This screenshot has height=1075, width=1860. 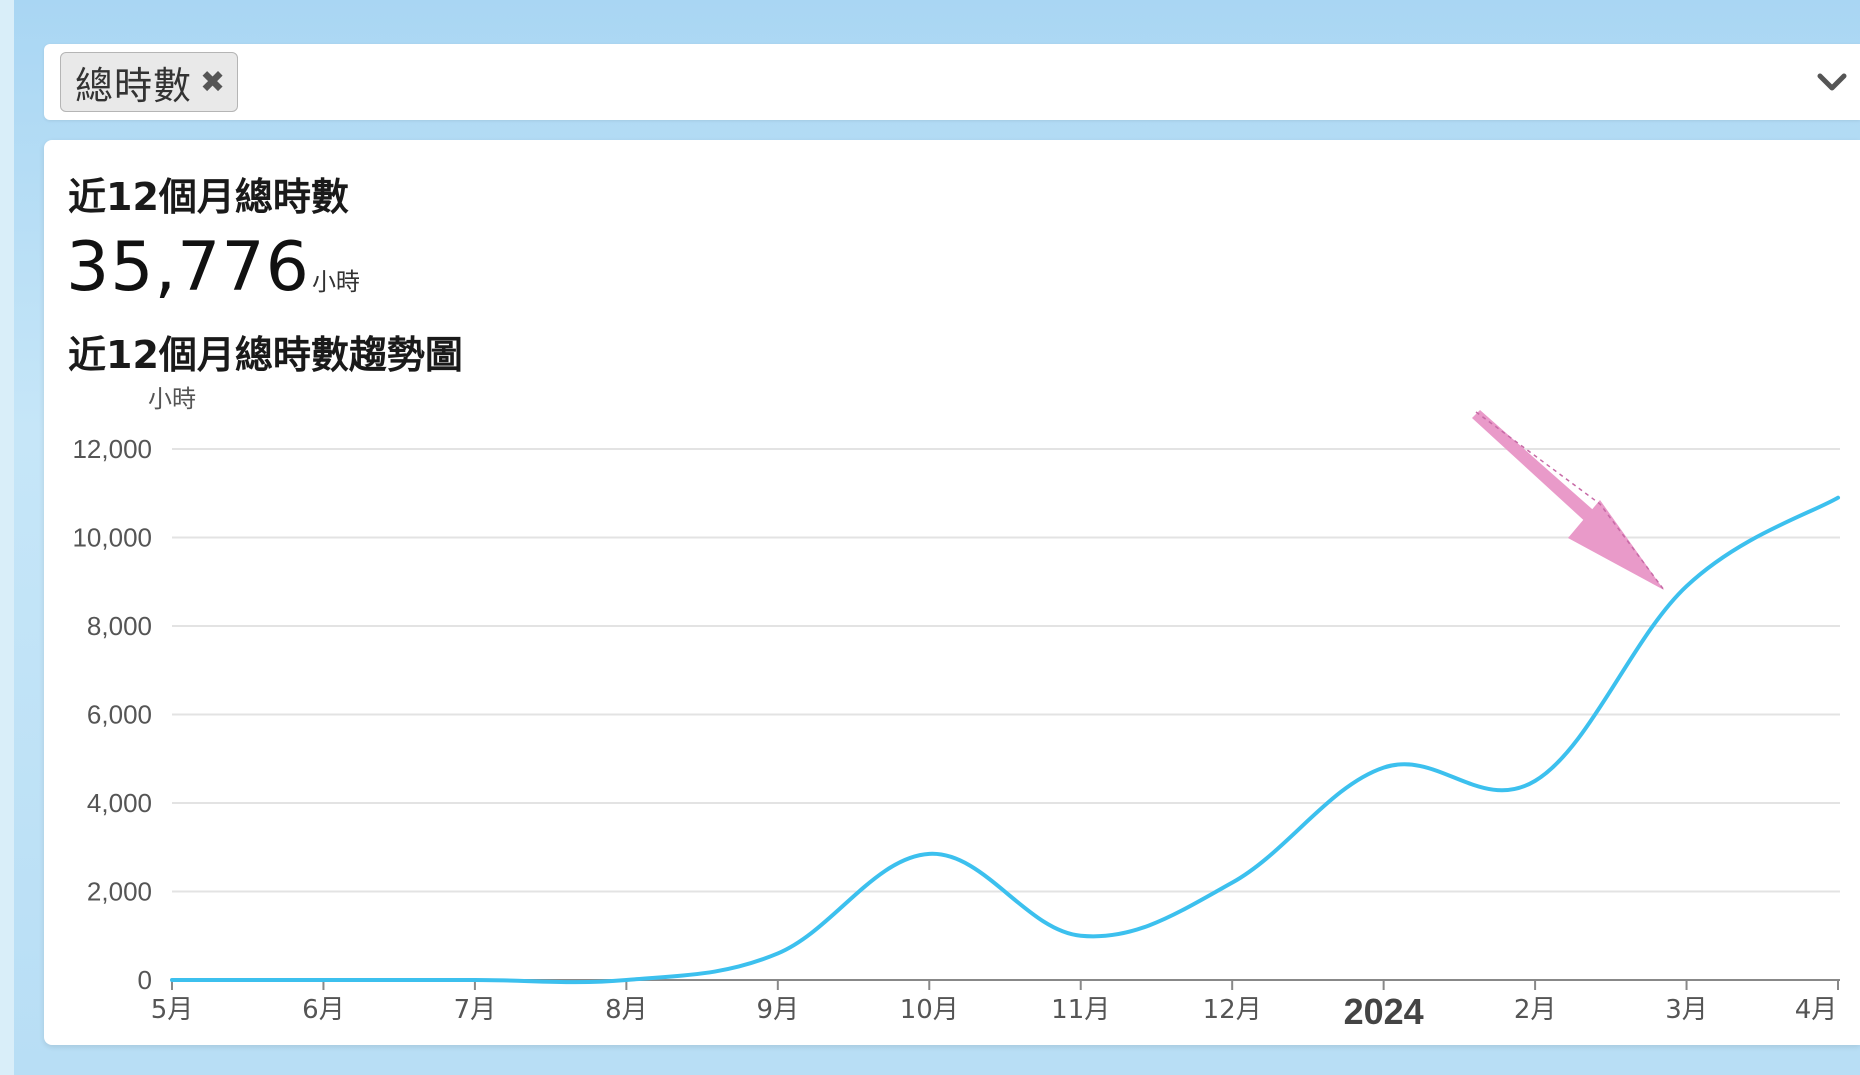 What do you see at coordinates (213, 82) in the screenshot?
I see `close-icon: ✖` at bounding box center [213, 82].